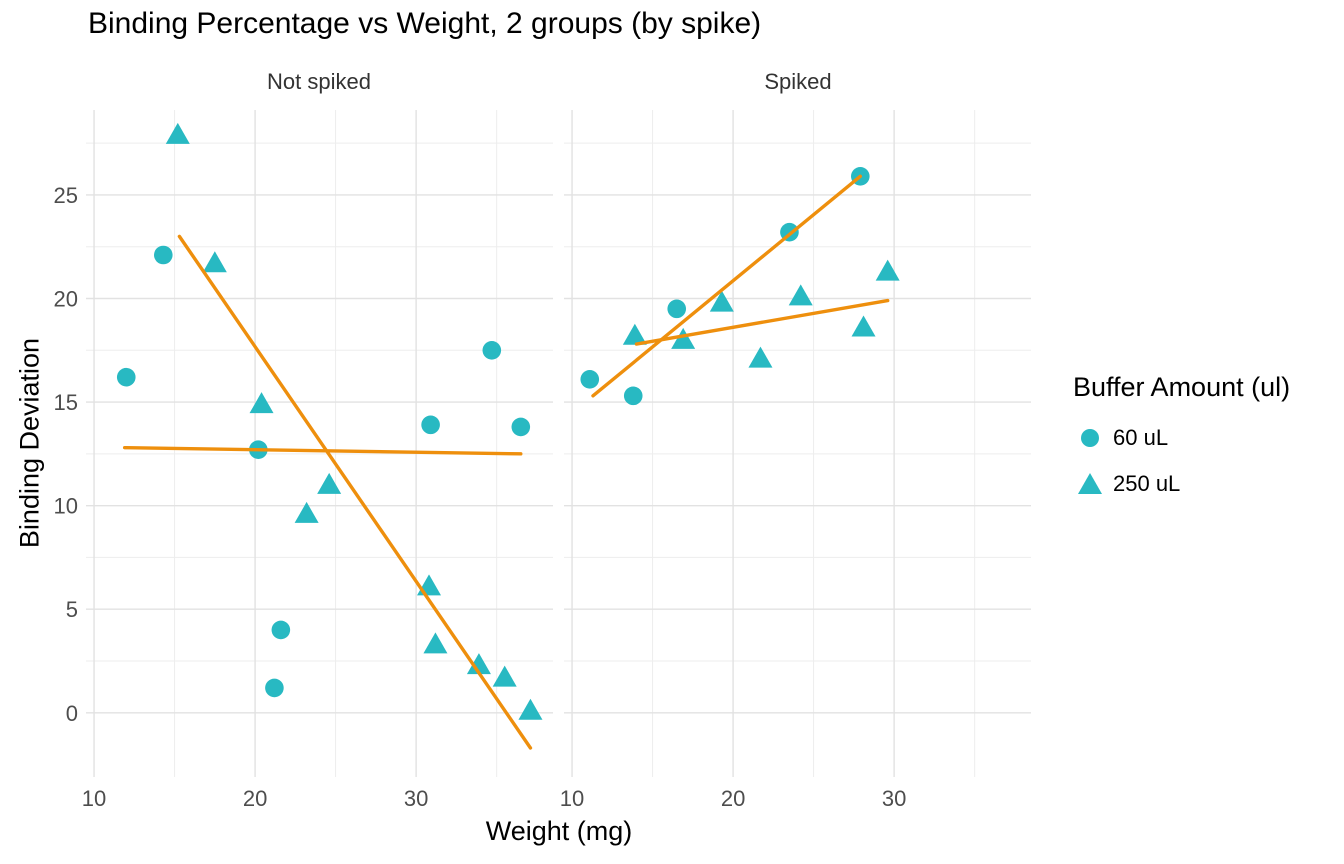  I want to click on legend-item-label: 60 uL, so click(1141, 437).